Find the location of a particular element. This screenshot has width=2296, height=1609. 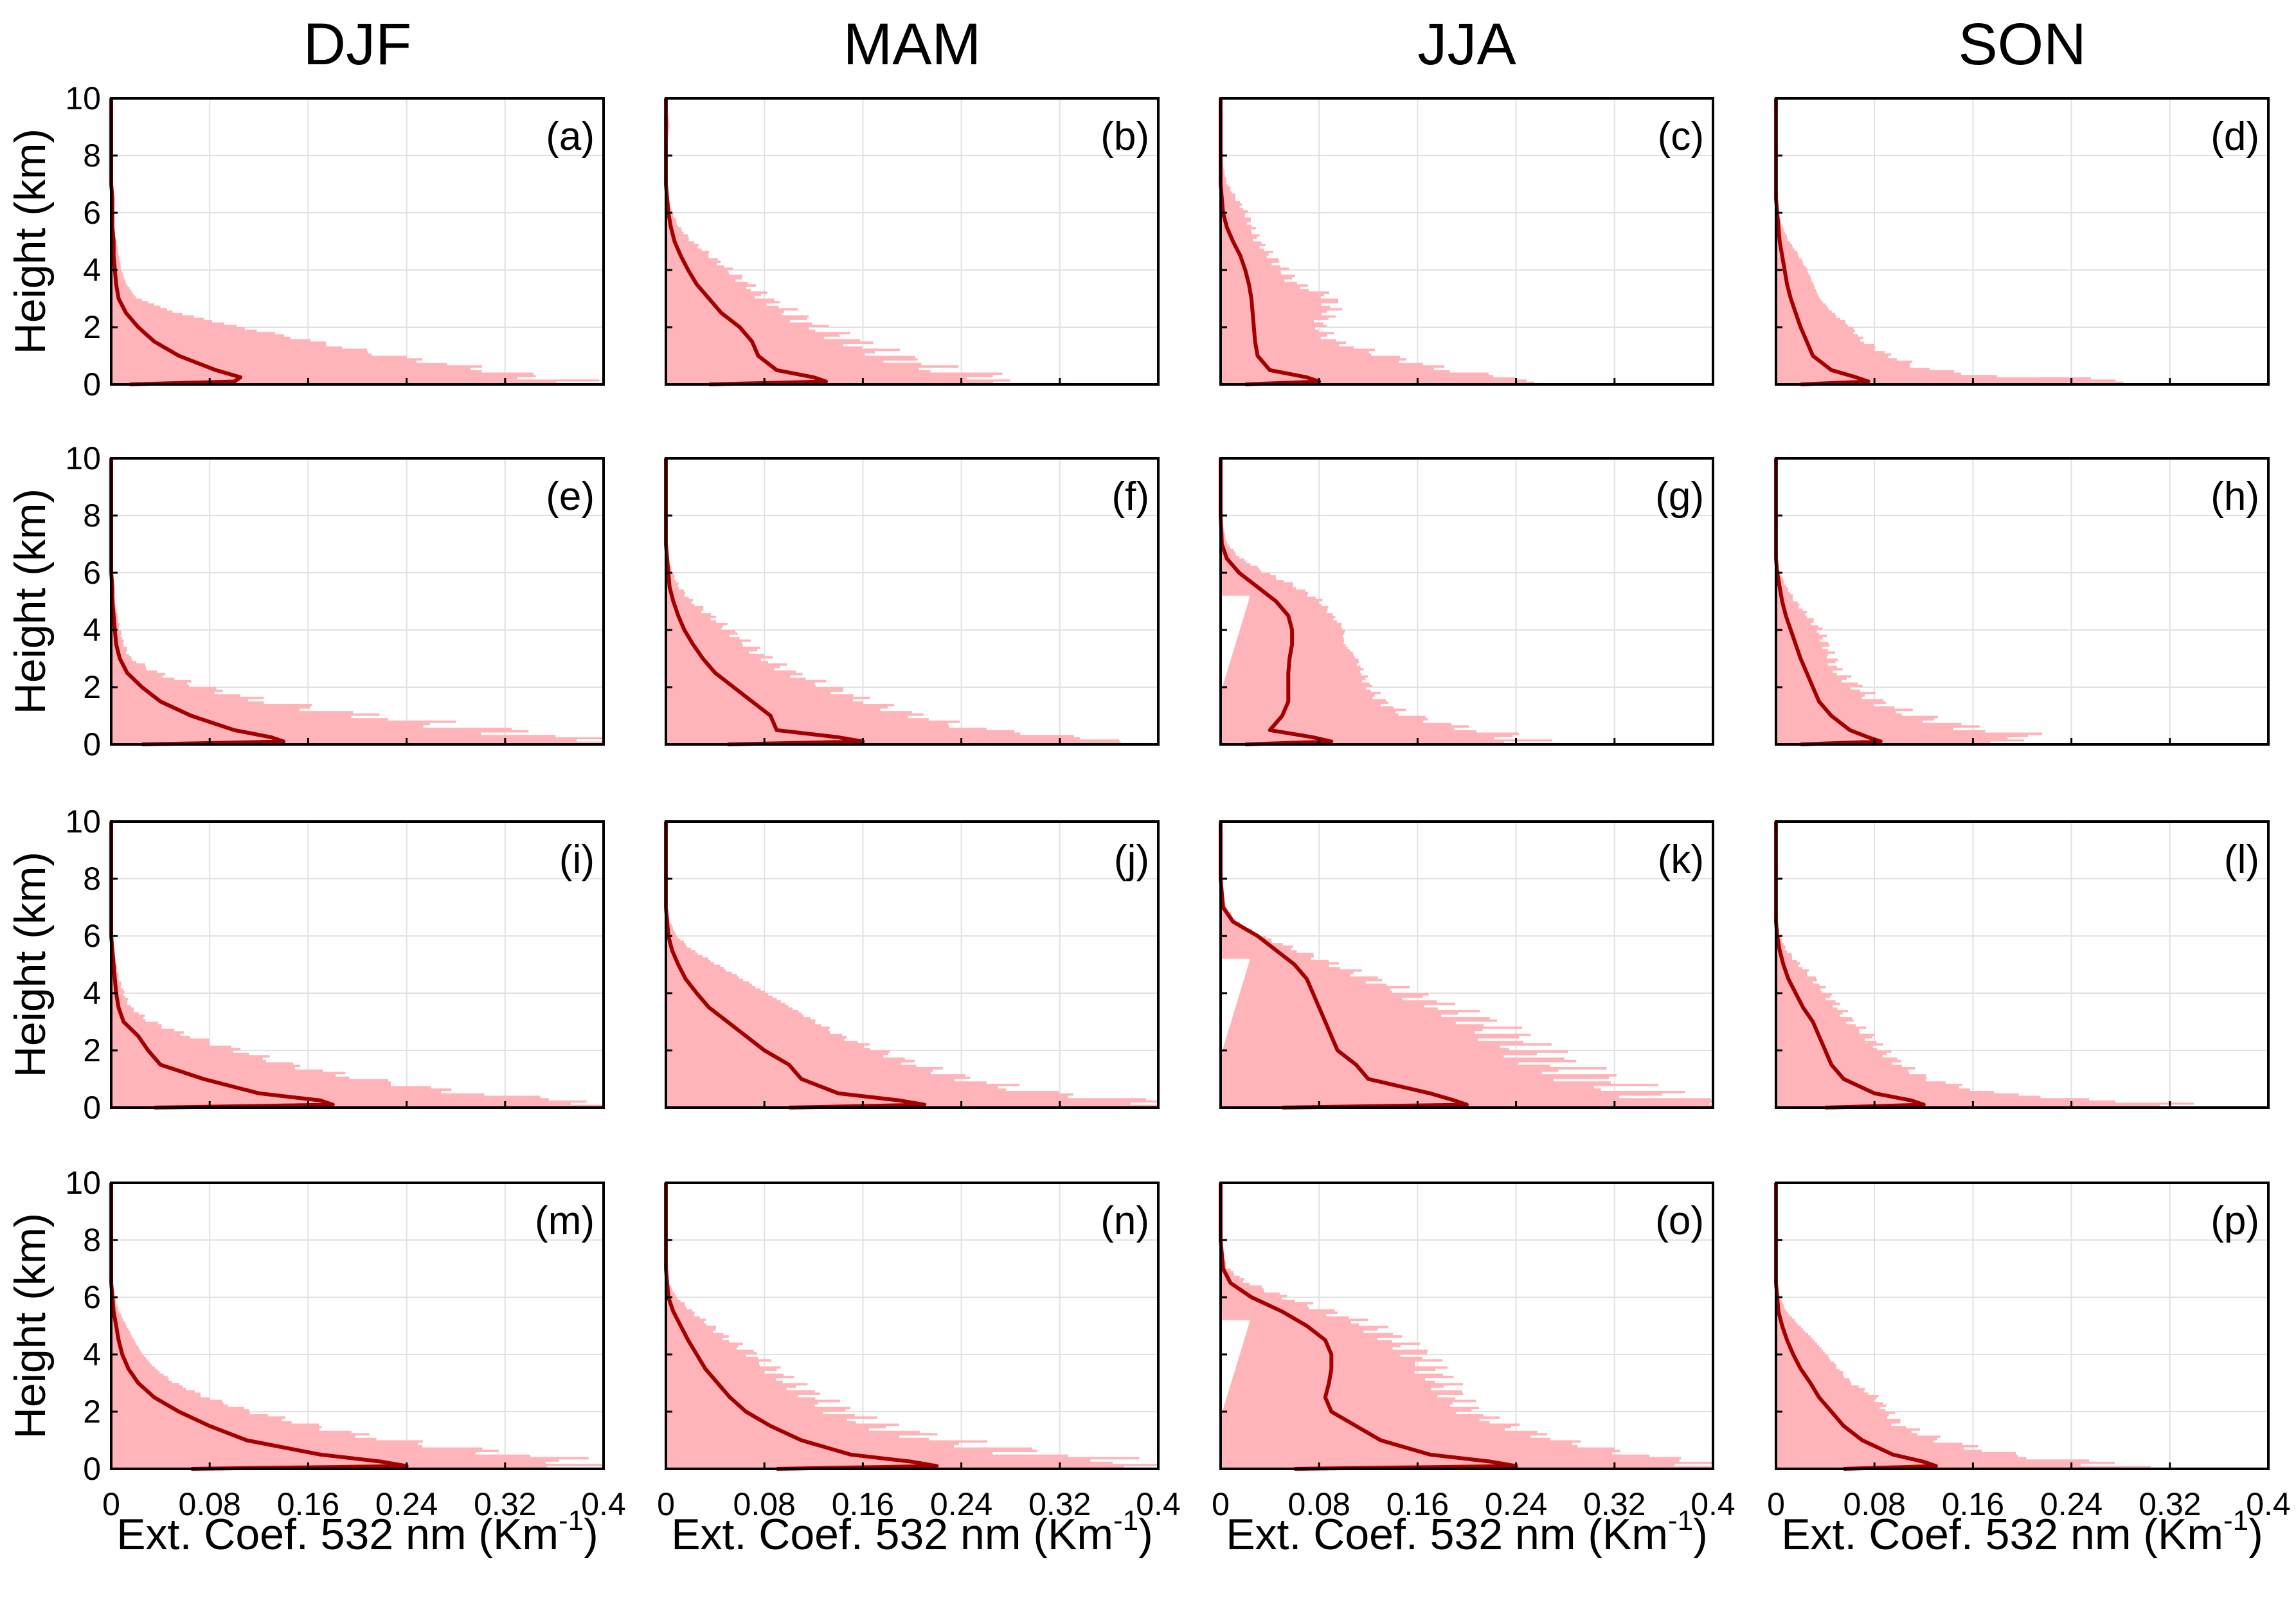

panel-c: (c) is located at coordinates (1466, 242).